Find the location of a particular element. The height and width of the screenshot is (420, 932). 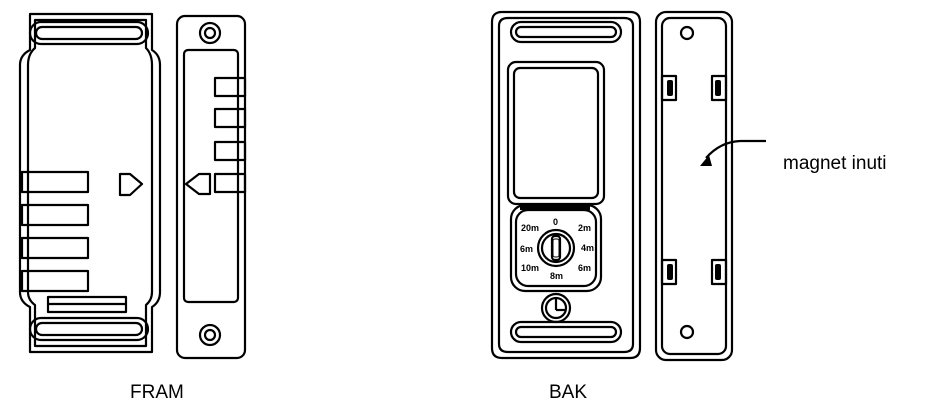

clip-marks is located at coordinates (694, 180).